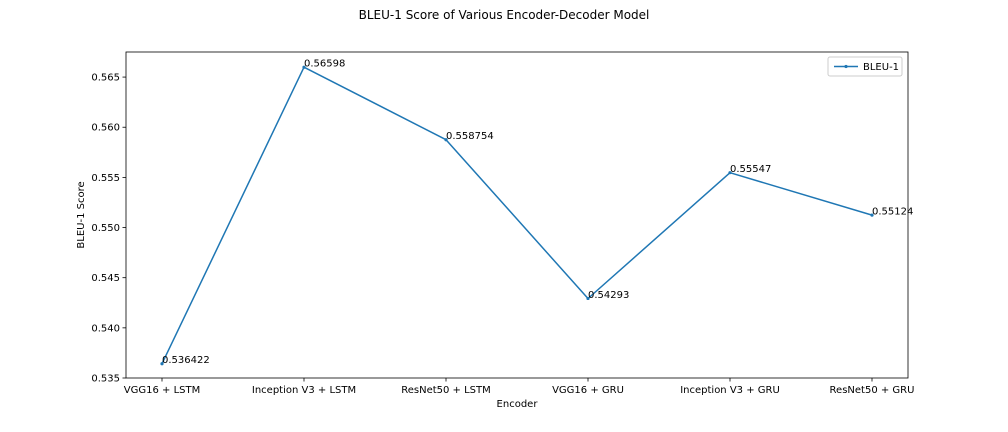 The height and width of the screenshot is (432, 1008). Describe the element at coordinates (750, 169) in the screenshot. I see `data-label: 0.55547` at that location.